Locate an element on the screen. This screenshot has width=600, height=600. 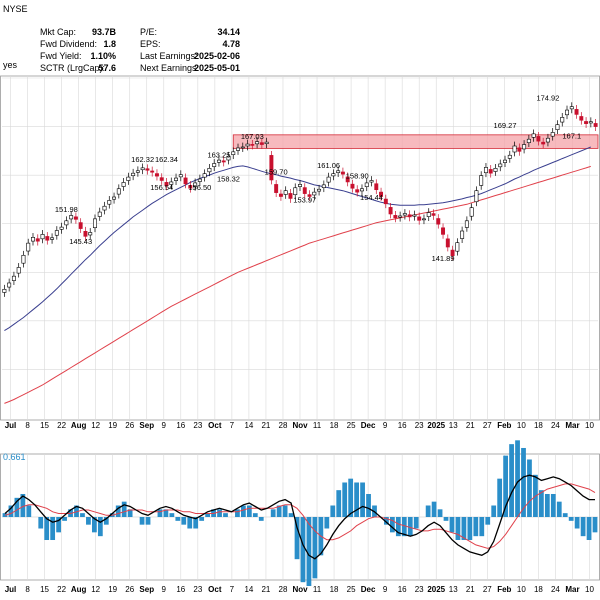
x-tick-label: Sep is located at coordinates (146, 425).